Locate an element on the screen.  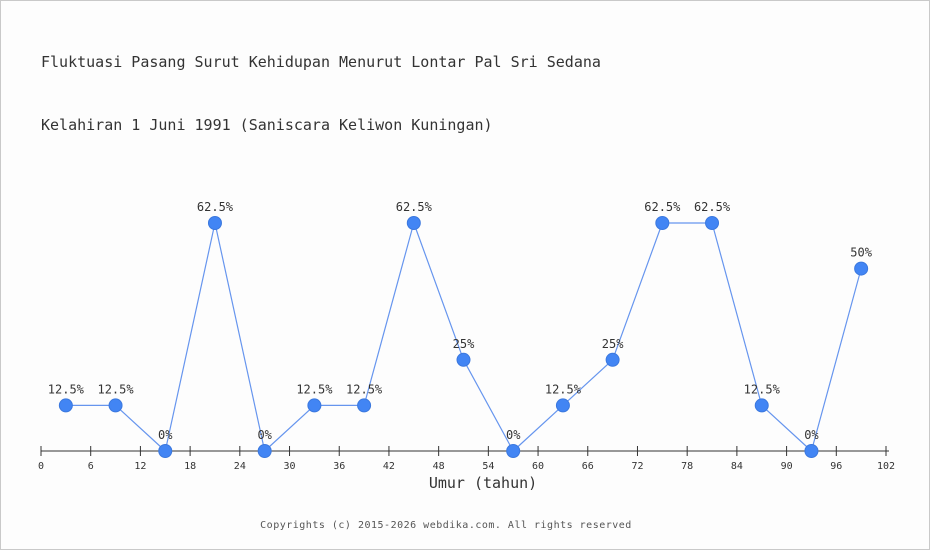
x-axis-tick-label: 42 is located at coordinates (389, 466).